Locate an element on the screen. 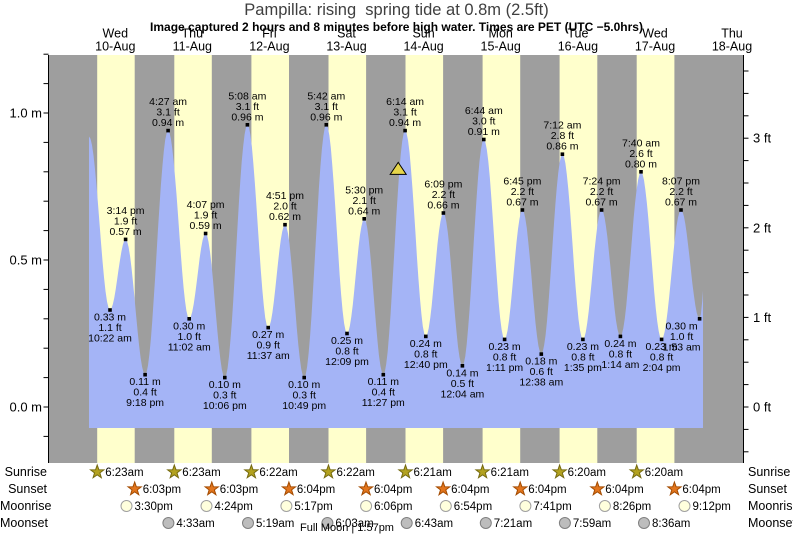 The image size is (793, 538). high-tide-label: 4:07 pm 1.9 ft 0.59 m is located at coordinates (206, 215).